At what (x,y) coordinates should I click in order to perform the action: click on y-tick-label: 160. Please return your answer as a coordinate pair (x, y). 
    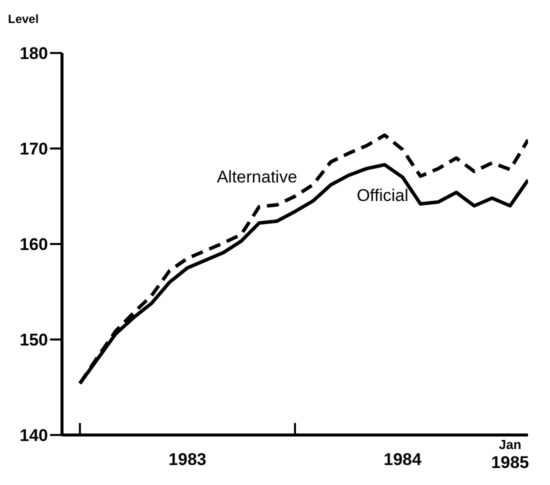
    Looking at the image, I should click on (34, 244).